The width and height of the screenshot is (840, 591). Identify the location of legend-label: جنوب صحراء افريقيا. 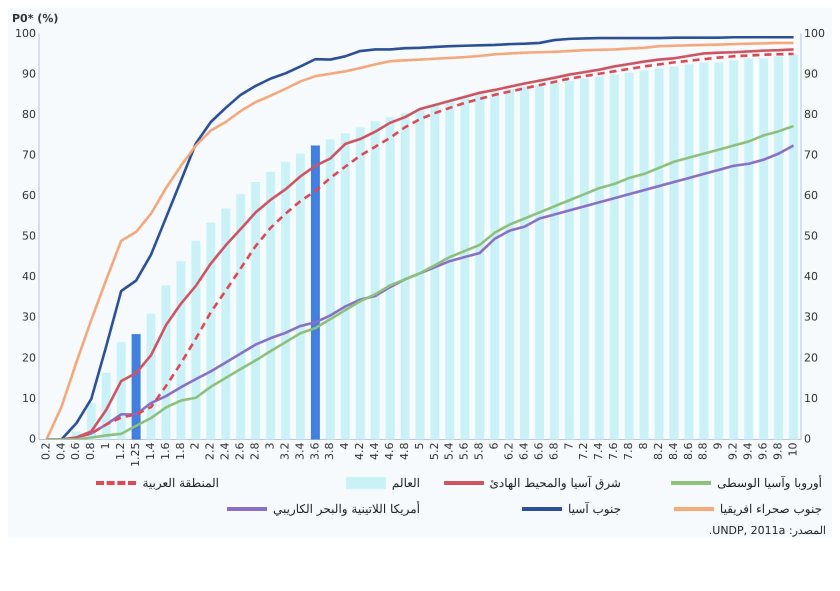
(771, 509).